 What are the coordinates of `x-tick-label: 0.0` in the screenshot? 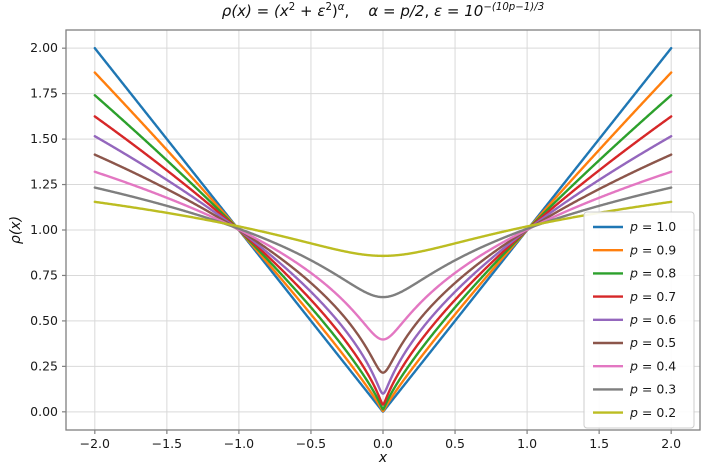 It's located at (383, 443).